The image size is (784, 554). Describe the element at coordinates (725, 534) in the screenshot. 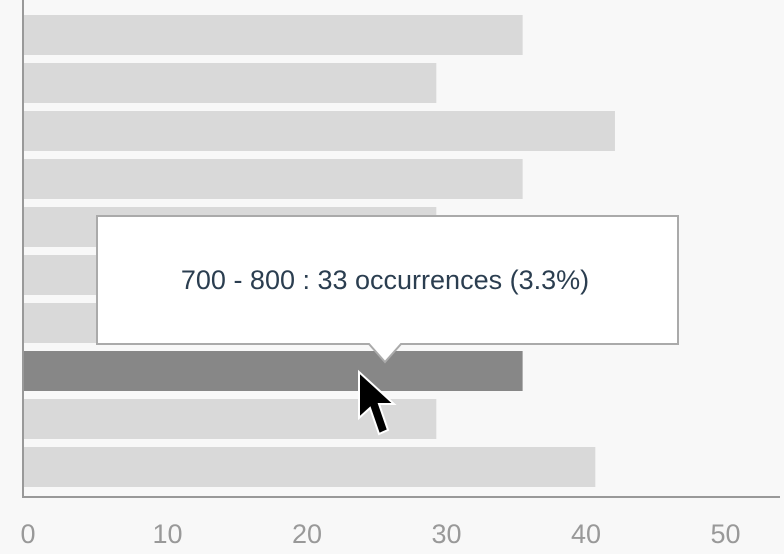

I see `x-tick-label: 50` at that location.